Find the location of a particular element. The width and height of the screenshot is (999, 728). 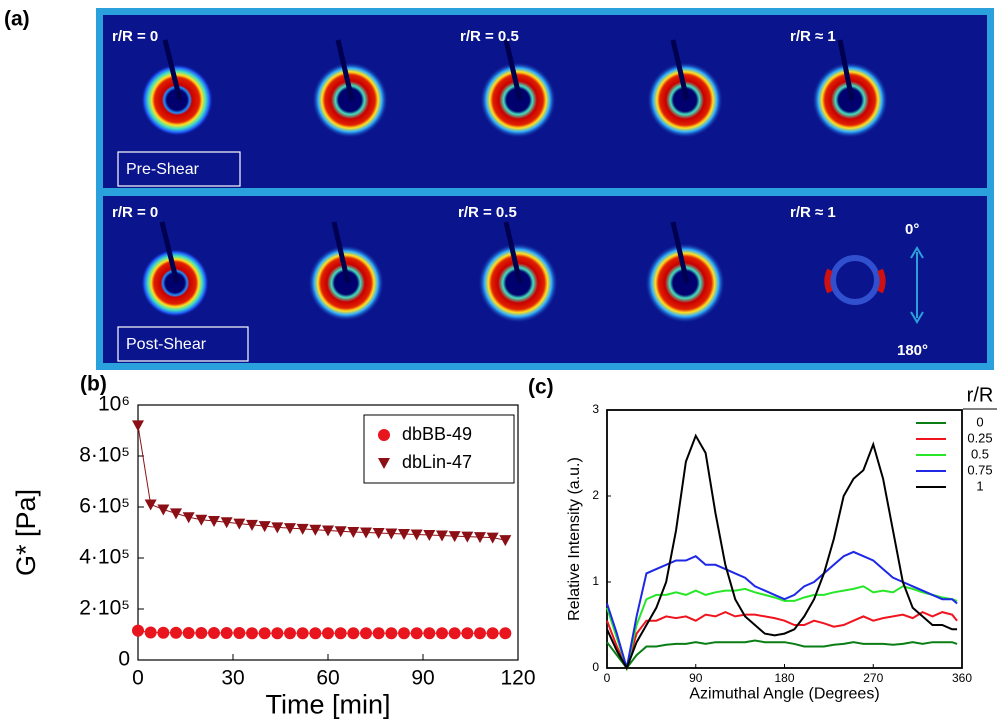

y-tick-label: 0 is located at coordinates (595, 667).